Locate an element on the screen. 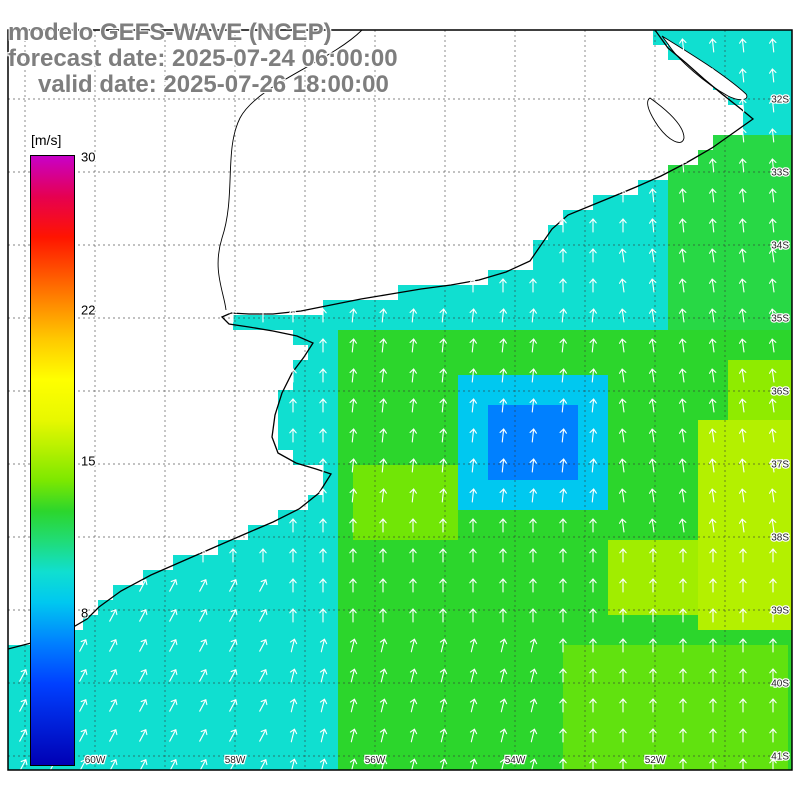 This screenshot has height=800, width=800. lat-label: 41S is located at coordinates (780, 757).